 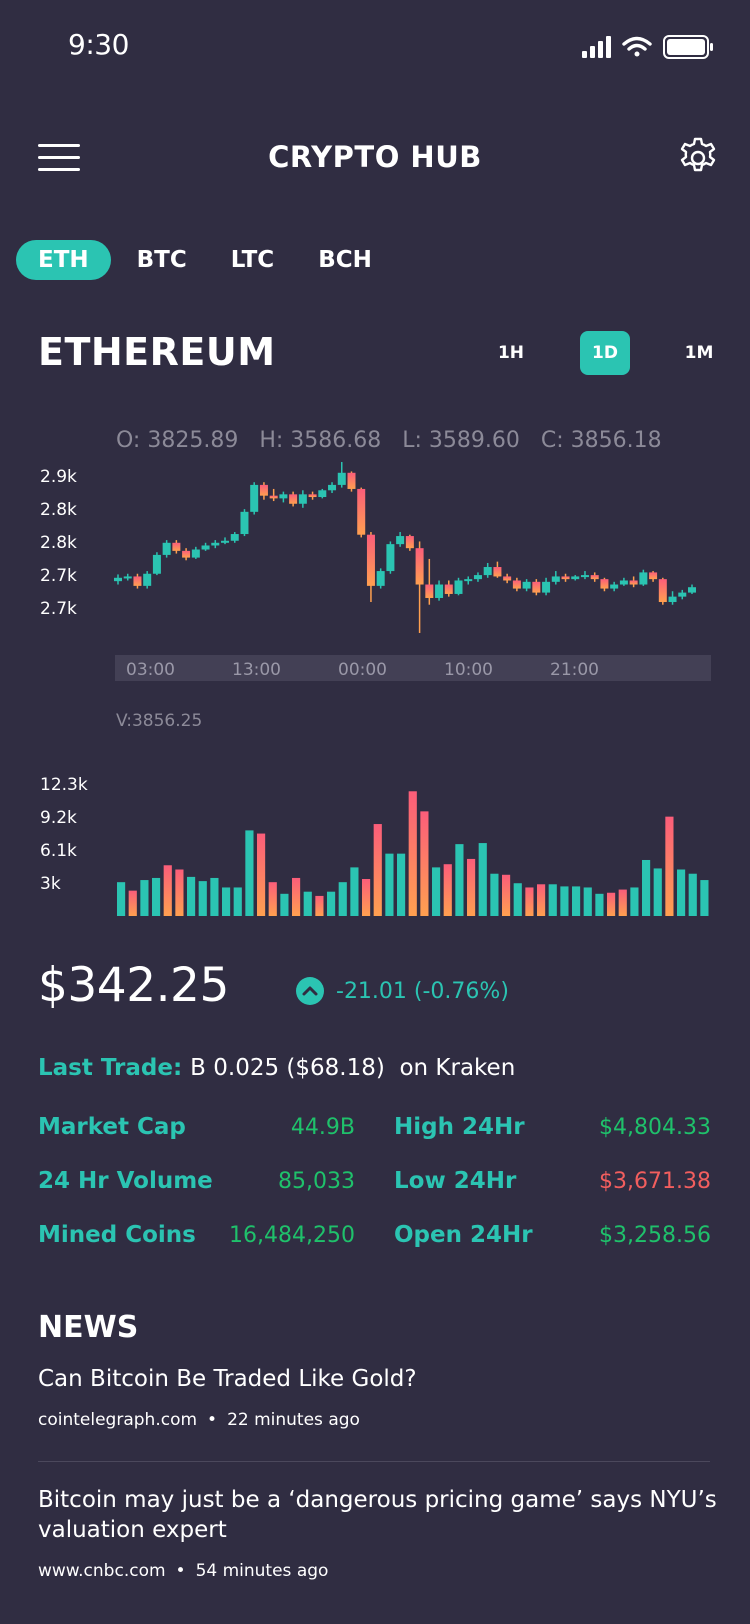 What do you see at coordinates (199, 1420) in the screenshot?
I see `news-meta: cointelegraph.com • 22 minutes ago` at bounding box center [199, 1420].